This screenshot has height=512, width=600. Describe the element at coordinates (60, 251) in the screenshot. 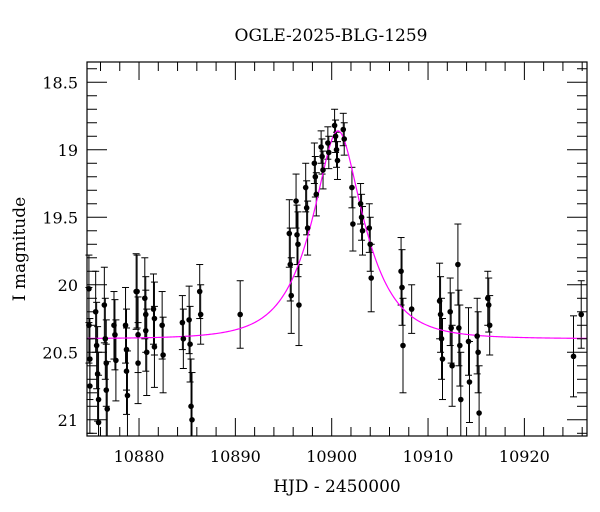

I see `y-tick-labels: 18.5 19 19.5 20 20.5 21` at that location.